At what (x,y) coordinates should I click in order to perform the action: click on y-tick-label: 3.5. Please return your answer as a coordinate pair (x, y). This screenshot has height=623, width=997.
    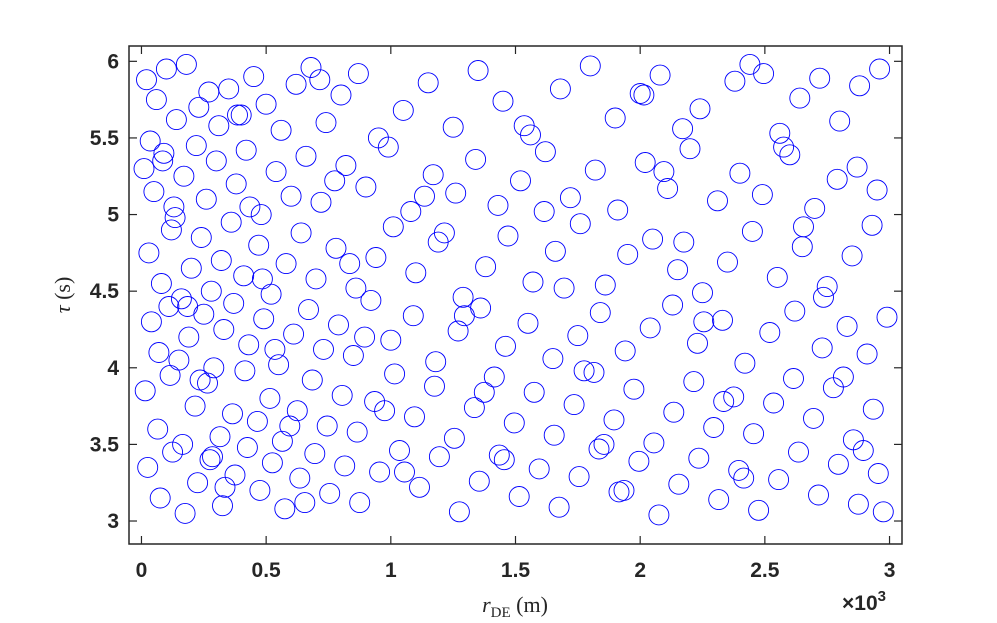
    Looking at the image, I should click on (105, 444).